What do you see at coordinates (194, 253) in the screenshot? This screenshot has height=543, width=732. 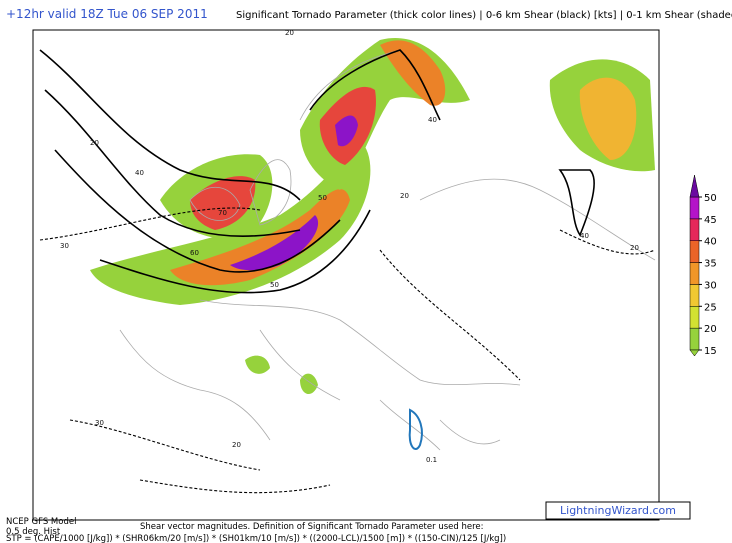 I see `contour-label: 60` at bounding box center [194, 253].